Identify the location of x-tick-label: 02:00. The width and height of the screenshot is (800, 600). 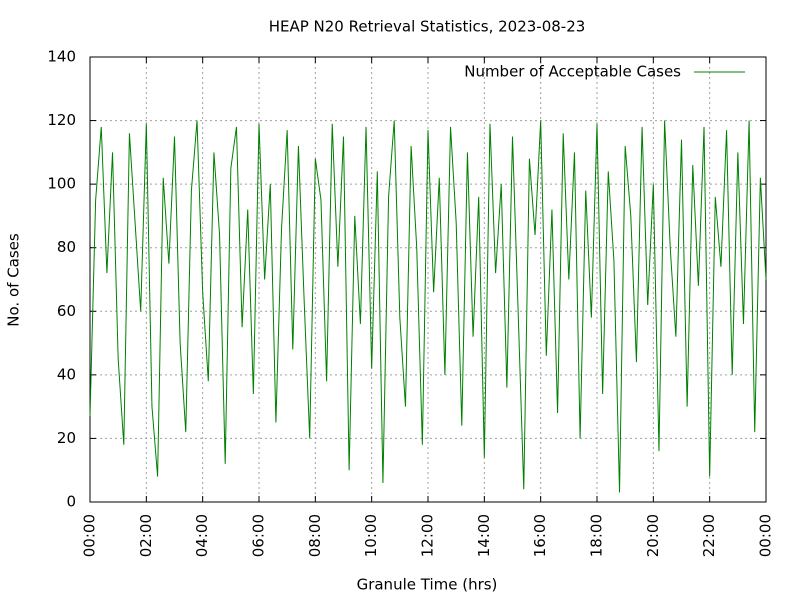
(146, 535).